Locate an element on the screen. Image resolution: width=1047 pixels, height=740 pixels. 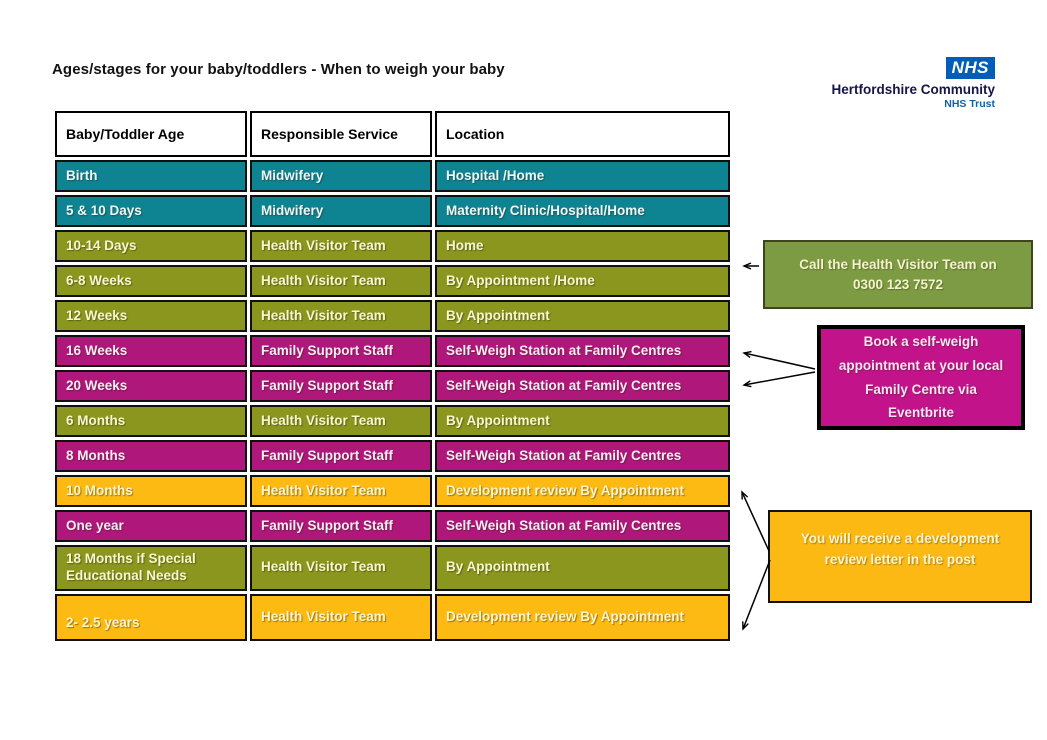
arrow-review-2years is located at coordinates (757, 594).